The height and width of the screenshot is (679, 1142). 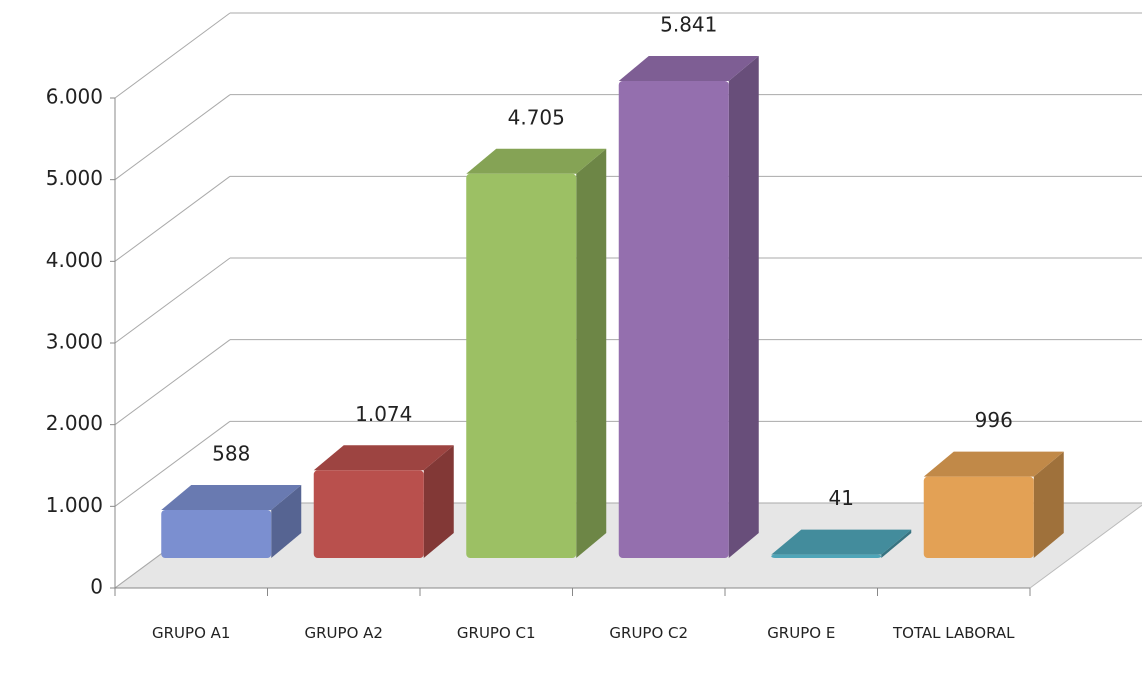 I want to click on x-tick-label: GRUPO C2, so click(x=649, y=633).